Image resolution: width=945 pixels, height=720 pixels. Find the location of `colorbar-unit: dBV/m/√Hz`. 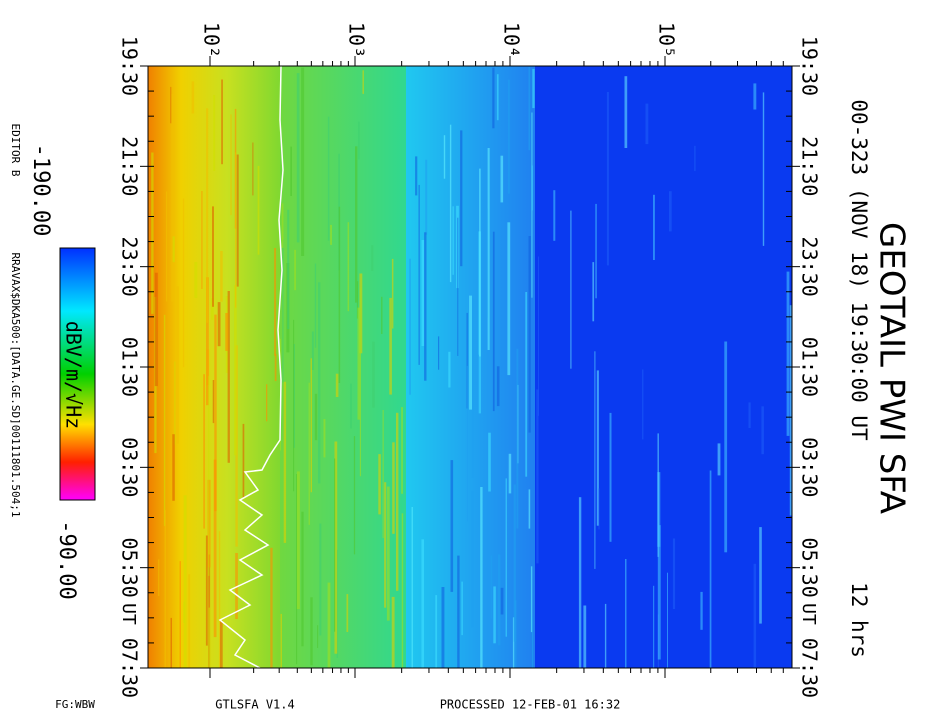

colorbar-unit: dBV/m/√Hz is located at coordinates (74, 375).